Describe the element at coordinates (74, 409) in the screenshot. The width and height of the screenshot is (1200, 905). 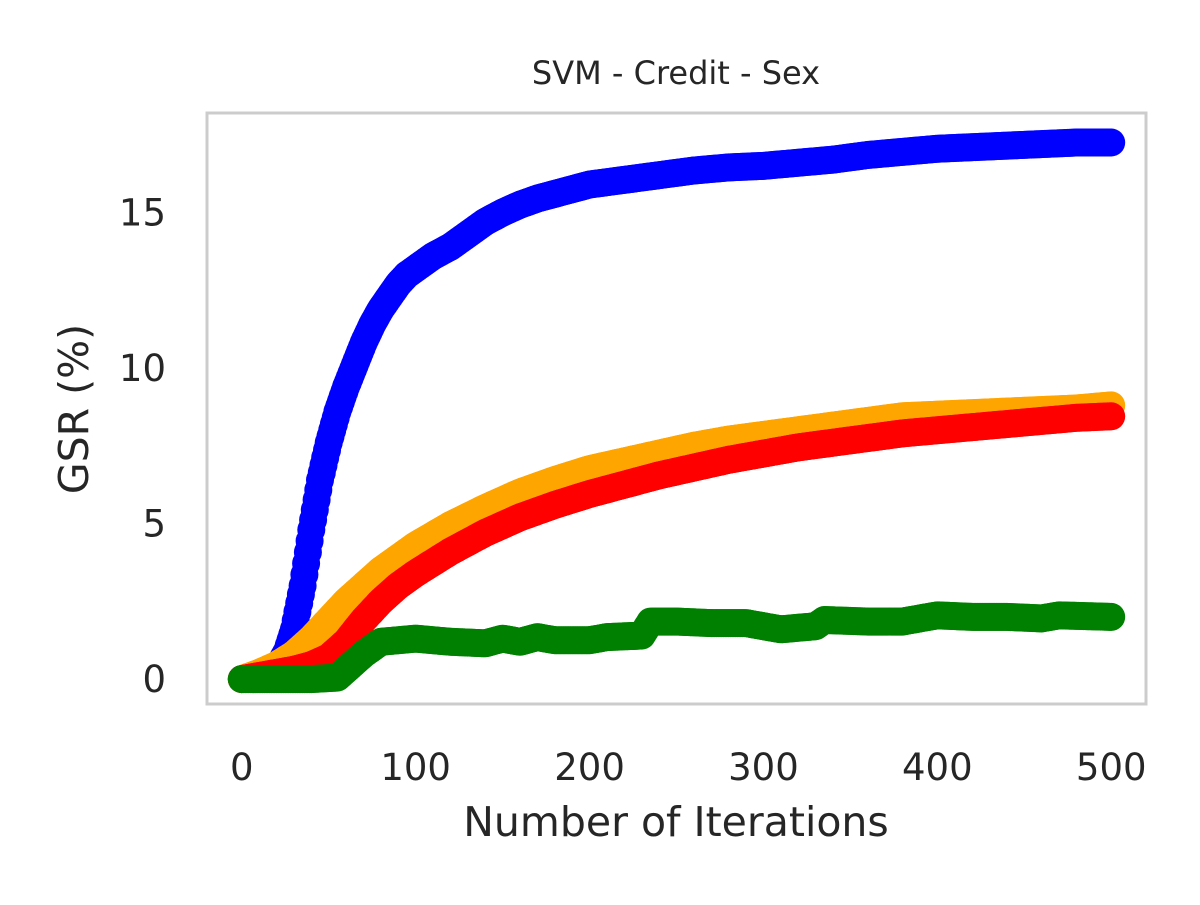
I see `y-axis-label: GSR (%)` at that location.